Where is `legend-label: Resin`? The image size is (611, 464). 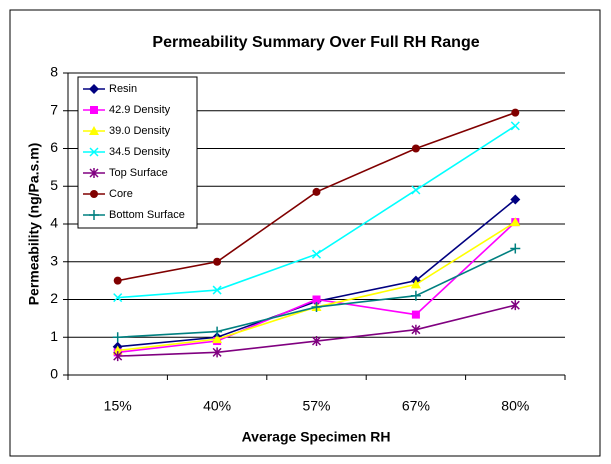 legend-label: Resin is located at coordinates (123, 89).